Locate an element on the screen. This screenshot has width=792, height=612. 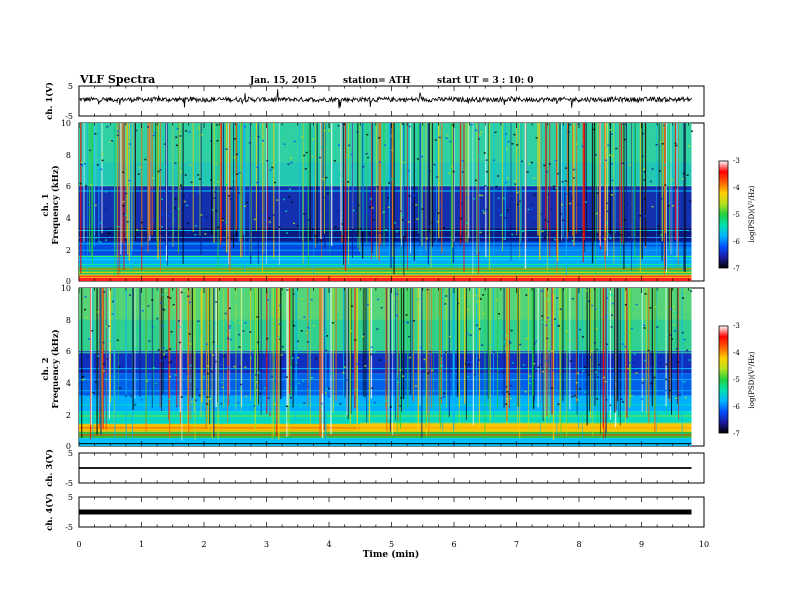
ch3-tick-marks is located at coordinates (391, 468).